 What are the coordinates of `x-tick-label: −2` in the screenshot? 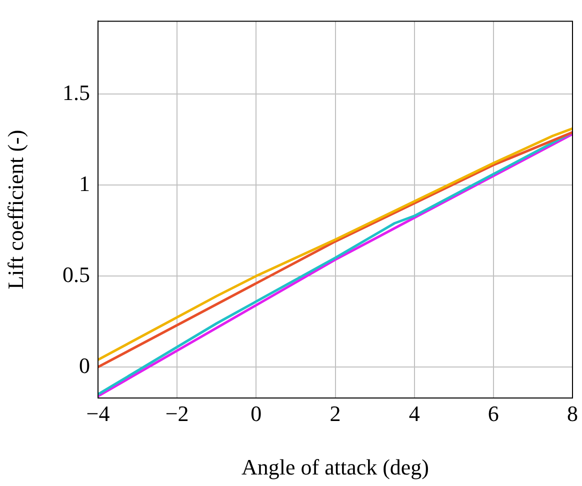 It's located at (177, 413).